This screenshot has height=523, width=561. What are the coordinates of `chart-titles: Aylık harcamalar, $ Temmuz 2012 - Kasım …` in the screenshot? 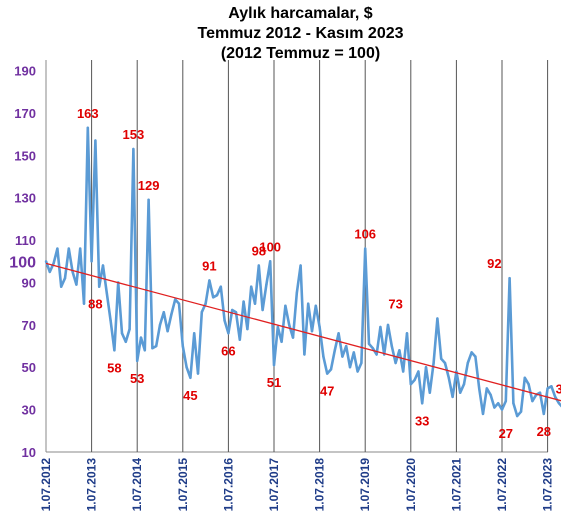 It's located at (280, 34).